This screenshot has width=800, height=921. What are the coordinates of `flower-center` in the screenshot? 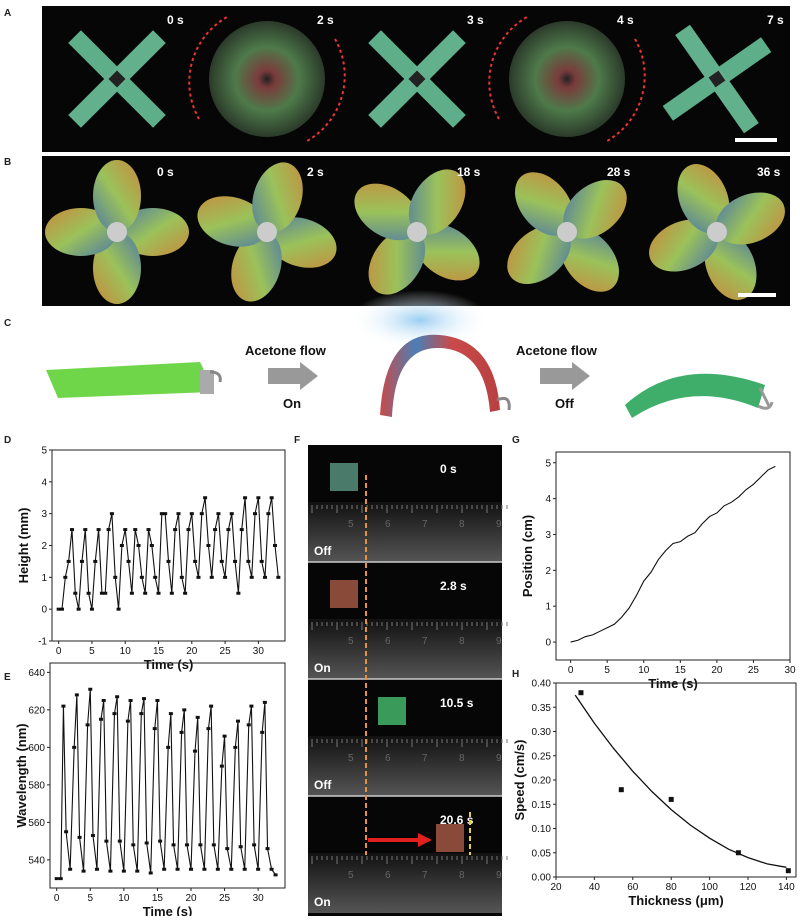 It's located at (417, 232).